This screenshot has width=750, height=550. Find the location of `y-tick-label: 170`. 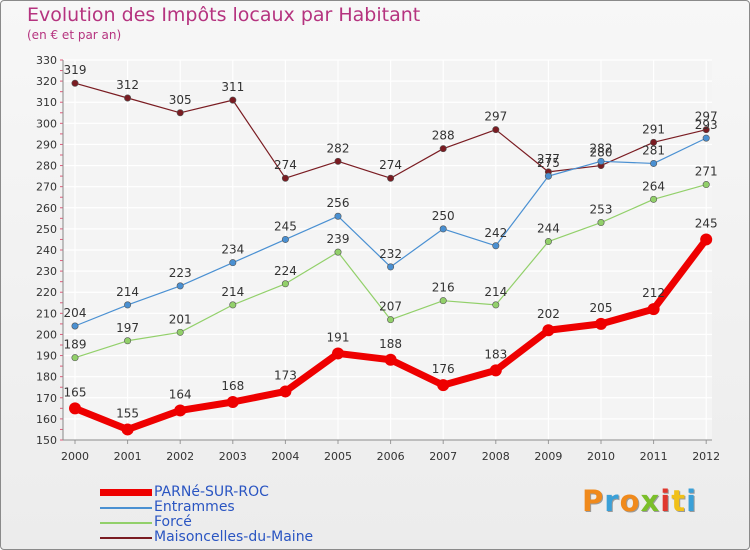

y-tick-label: 170 is located at coordinates (46, 398).